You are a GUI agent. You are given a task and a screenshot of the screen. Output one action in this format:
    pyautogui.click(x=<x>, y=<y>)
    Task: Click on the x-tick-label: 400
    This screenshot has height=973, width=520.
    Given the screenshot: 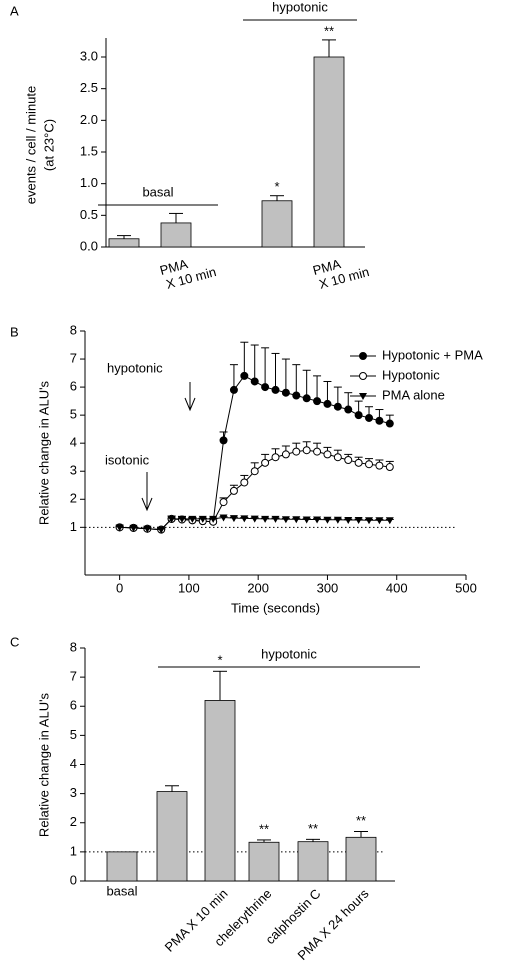 What is the action you would take?
    pyautogui.click(x=397, y=587)
    